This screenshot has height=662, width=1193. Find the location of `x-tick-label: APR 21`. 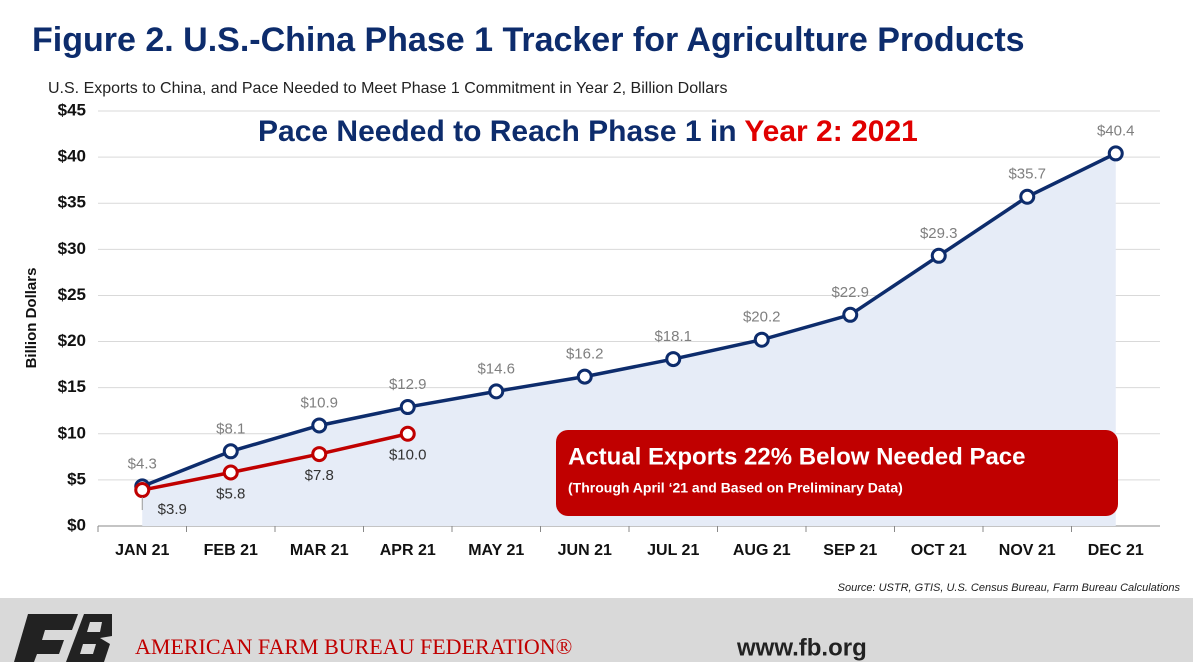

x-tick-label: APR 21 is located at coordinates (408, 550).